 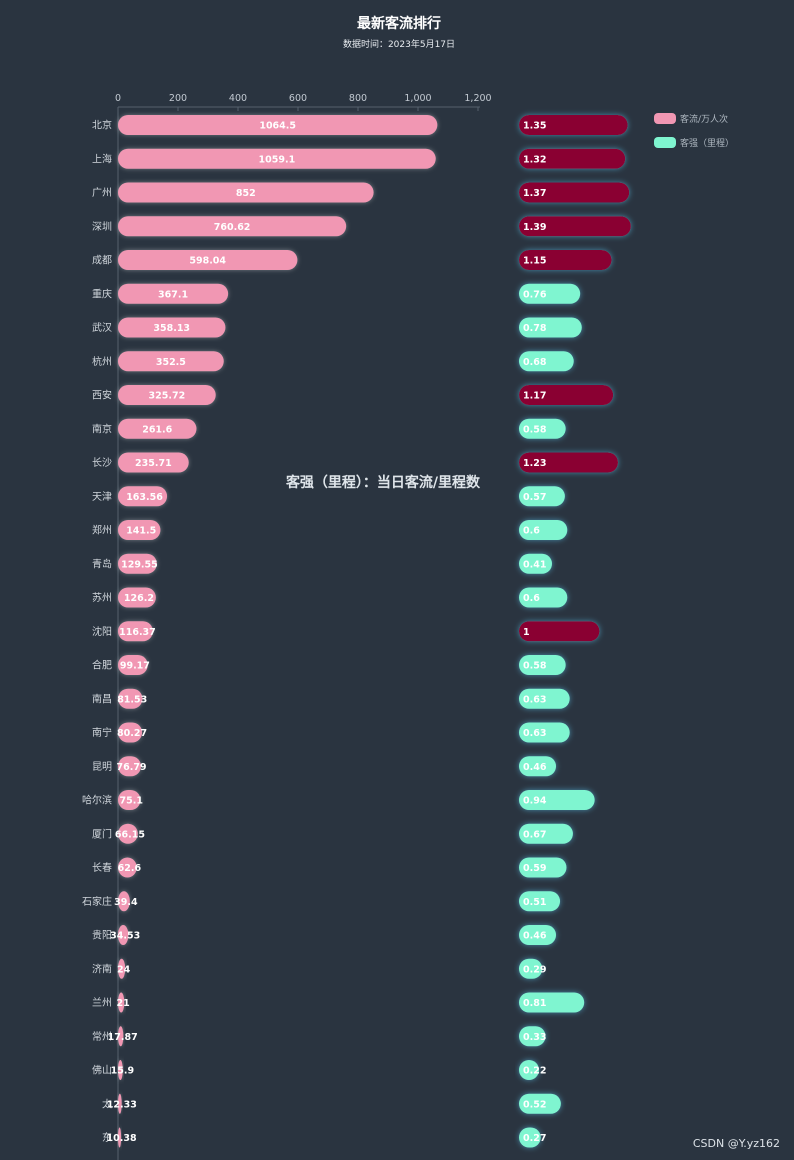 I want to click on legend-label-intensity: 客强（里程）, so click(x=707, y=143).